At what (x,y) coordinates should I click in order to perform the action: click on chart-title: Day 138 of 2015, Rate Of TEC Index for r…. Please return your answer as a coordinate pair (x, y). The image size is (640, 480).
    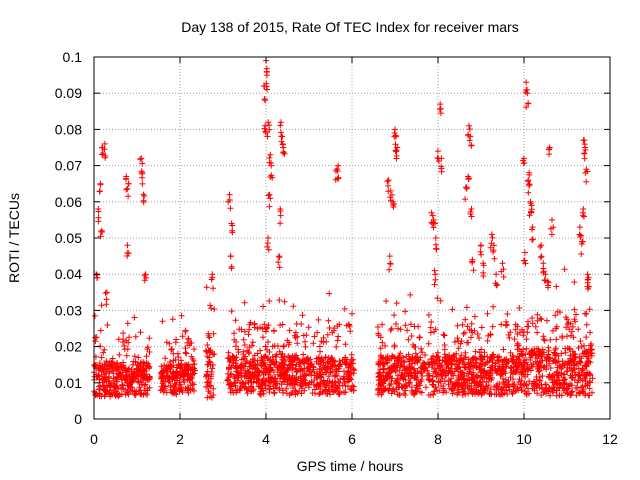
    Looking at the image, I should click on (349, 27).